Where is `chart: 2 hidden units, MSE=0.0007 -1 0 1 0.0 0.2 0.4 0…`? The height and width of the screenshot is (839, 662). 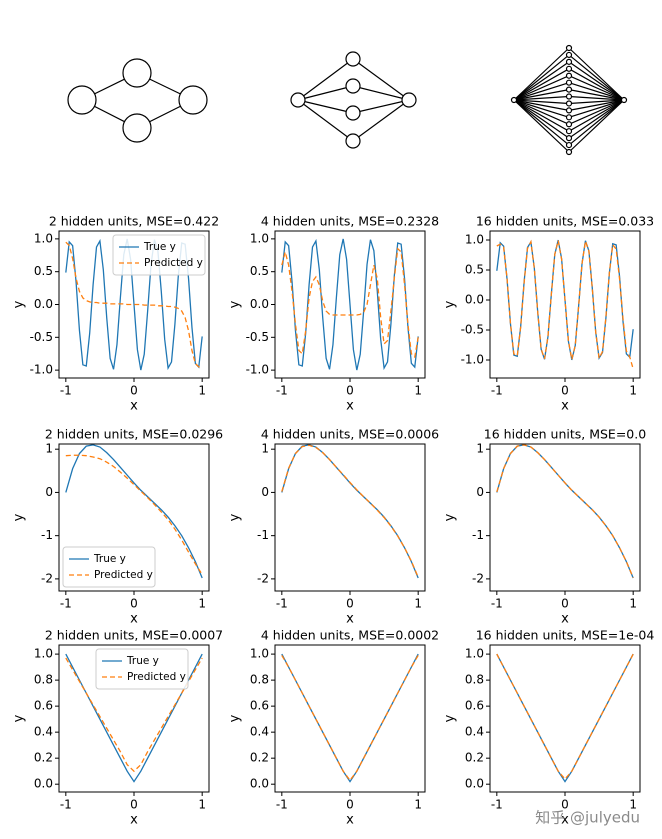 chart: 2 hidden units, MSE=0.0007 -1 0 1 0.0 0.2 0.4 0… is located at coordinates (118, 728).